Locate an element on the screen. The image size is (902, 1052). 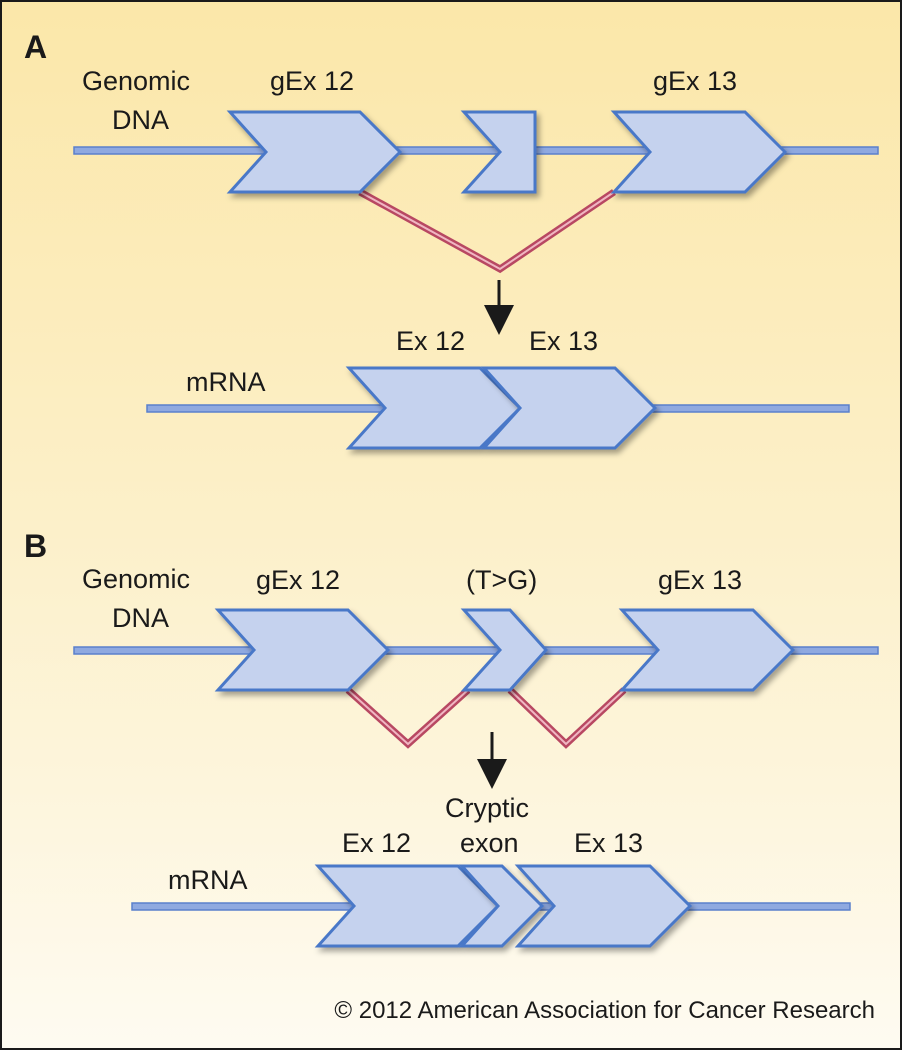
panel-b-mrna-label: mRNA is located at coordinates (208, 880).